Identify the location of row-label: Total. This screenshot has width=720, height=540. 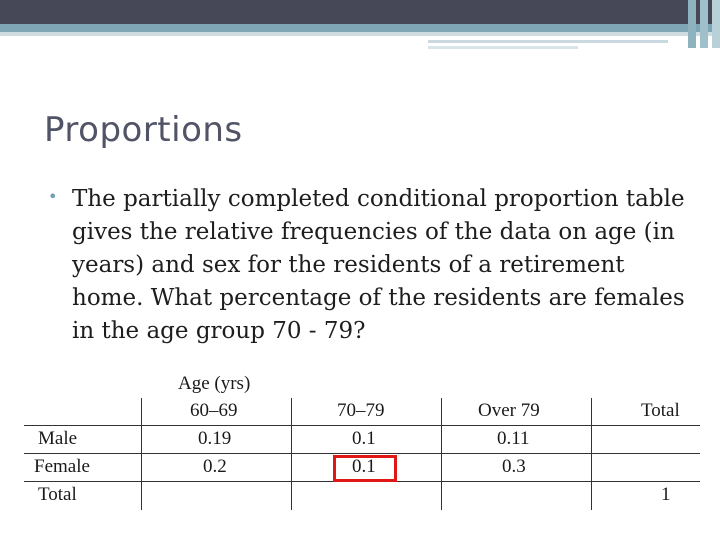
(57, 494).